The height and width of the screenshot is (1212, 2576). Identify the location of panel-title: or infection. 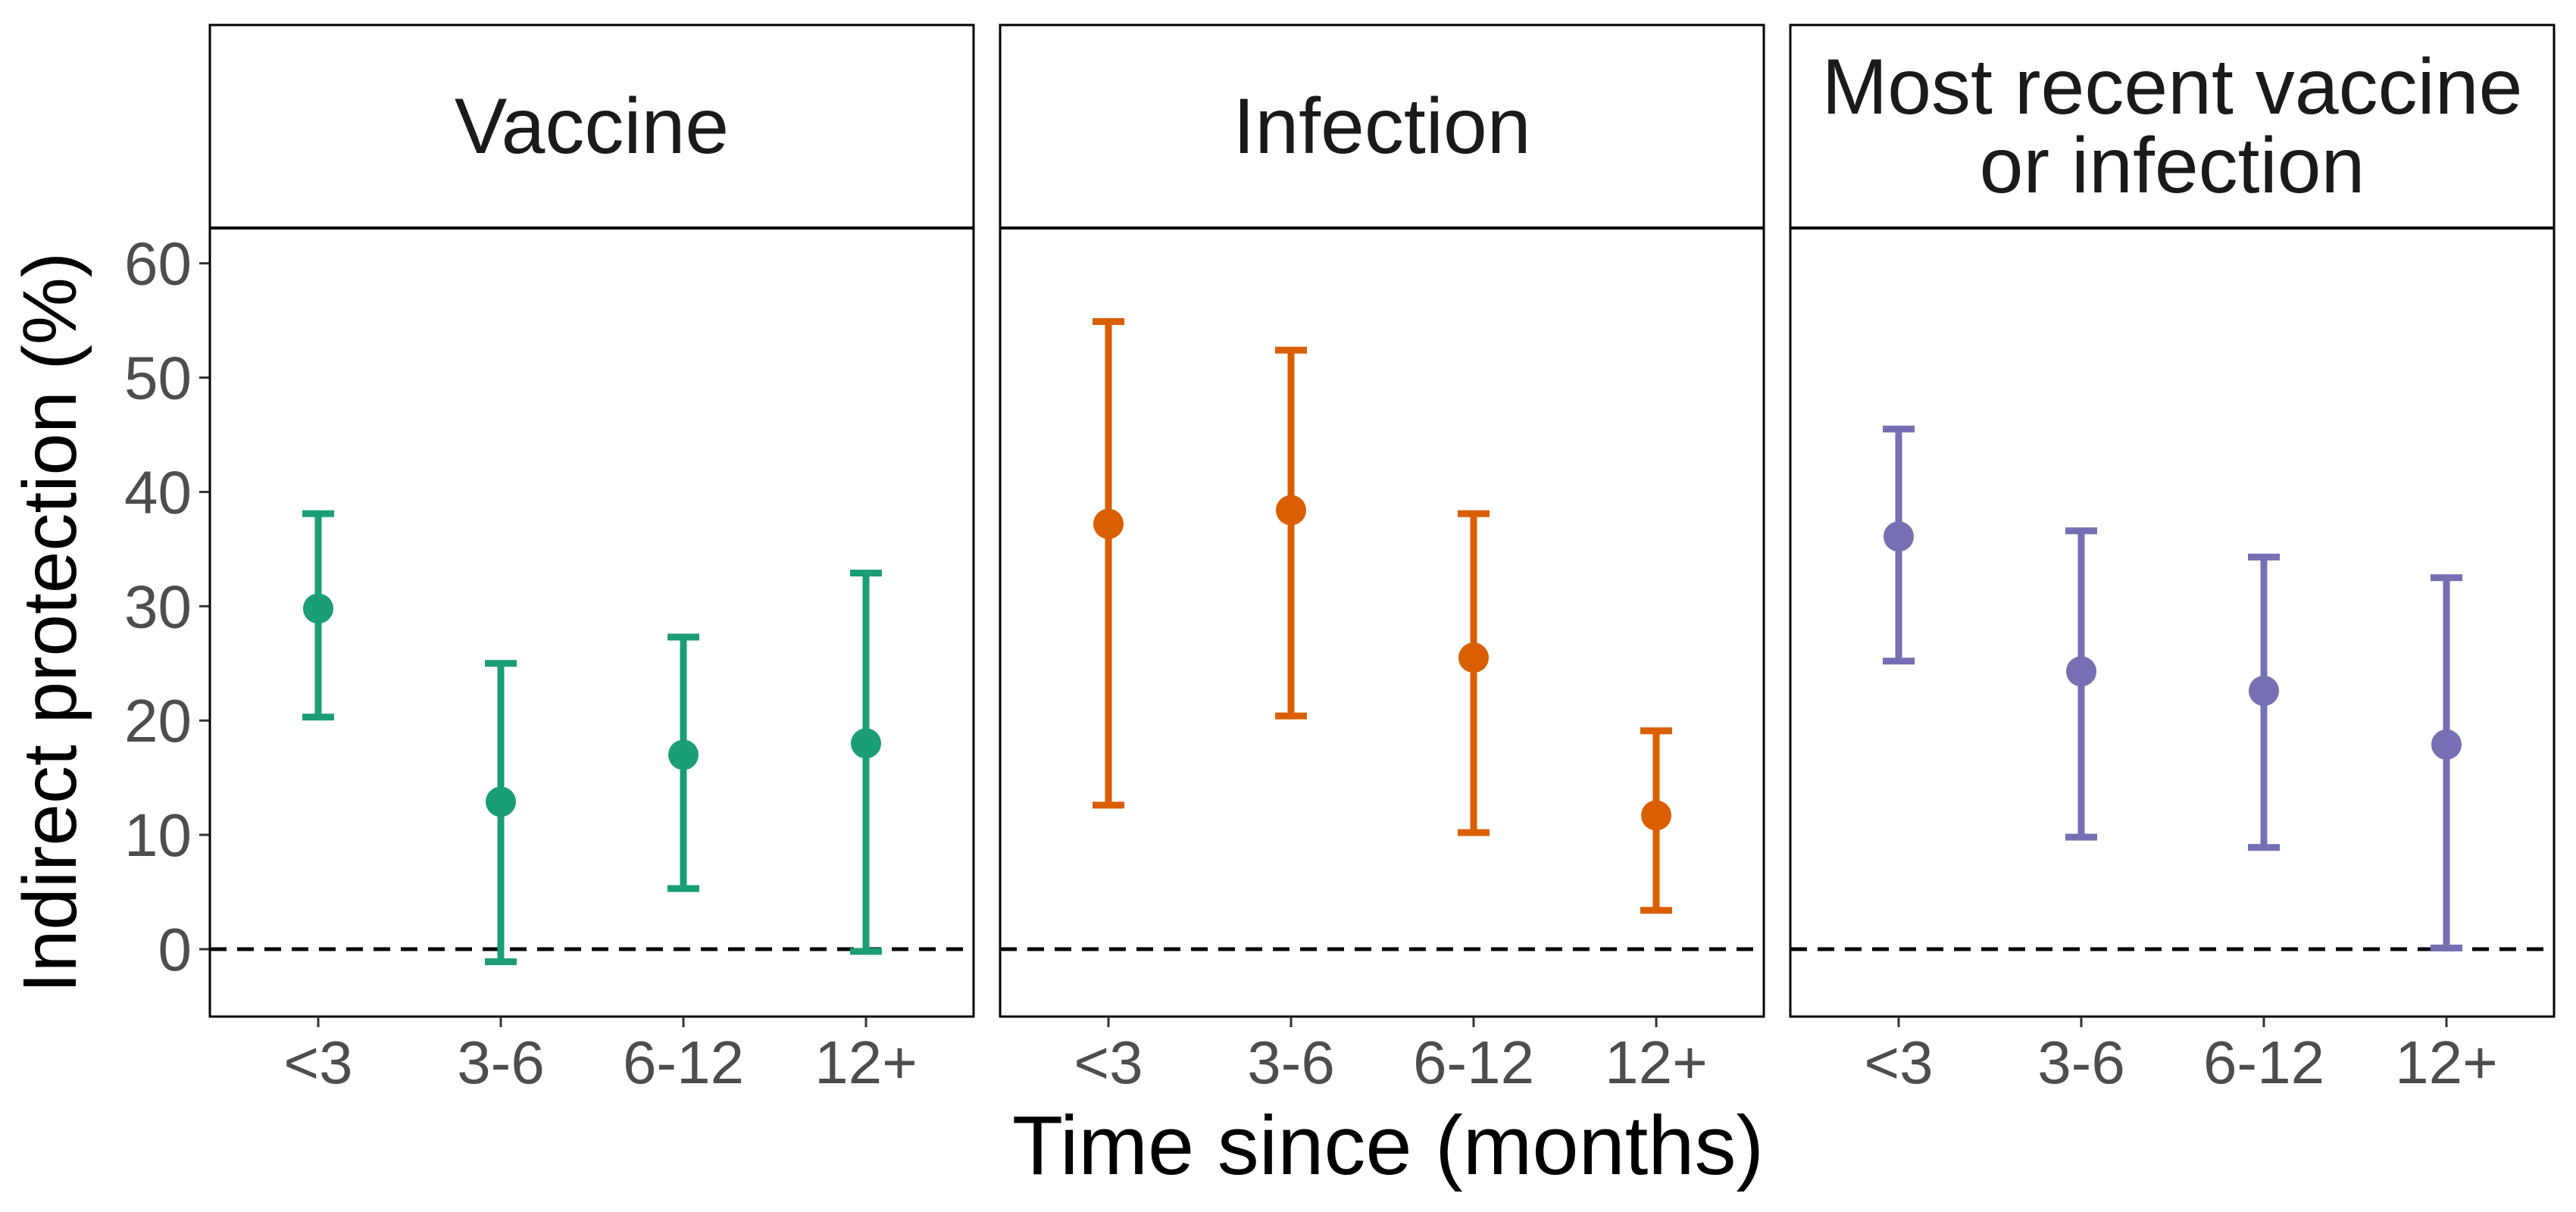
(2172, 166).